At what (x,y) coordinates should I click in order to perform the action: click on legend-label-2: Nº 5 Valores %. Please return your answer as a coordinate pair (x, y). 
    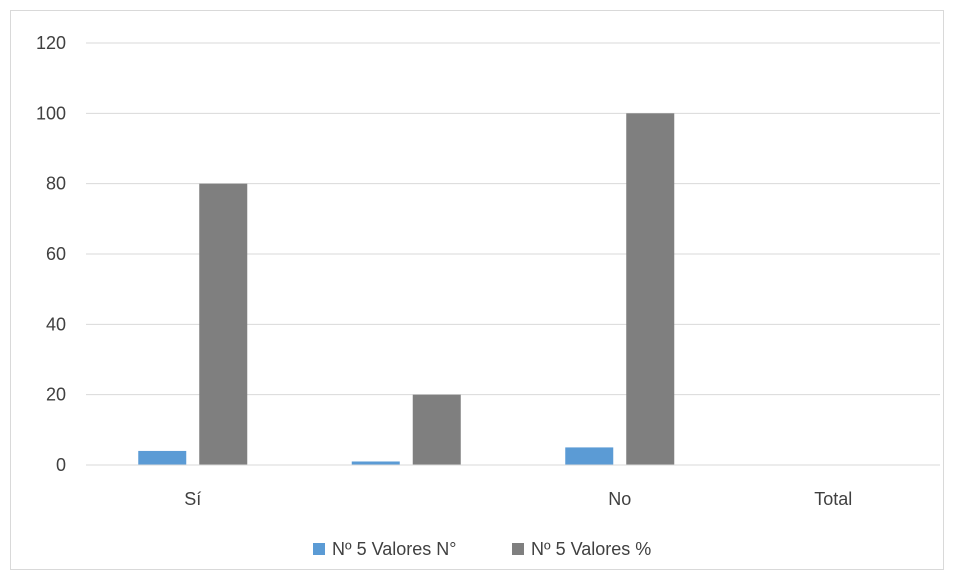
    Looking at the image, I should click on (591, 549).